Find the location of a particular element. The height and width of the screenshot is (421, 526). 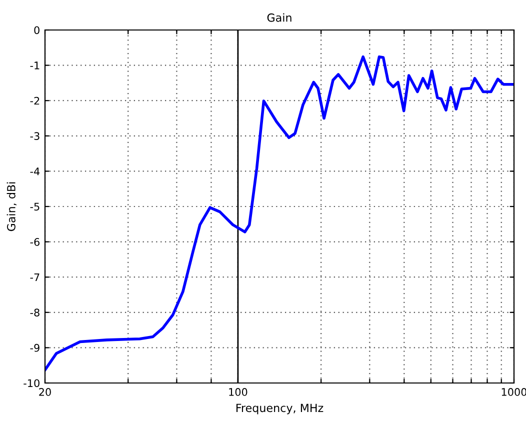

y-tick-label: 0 is located at coordinates (37, 30).